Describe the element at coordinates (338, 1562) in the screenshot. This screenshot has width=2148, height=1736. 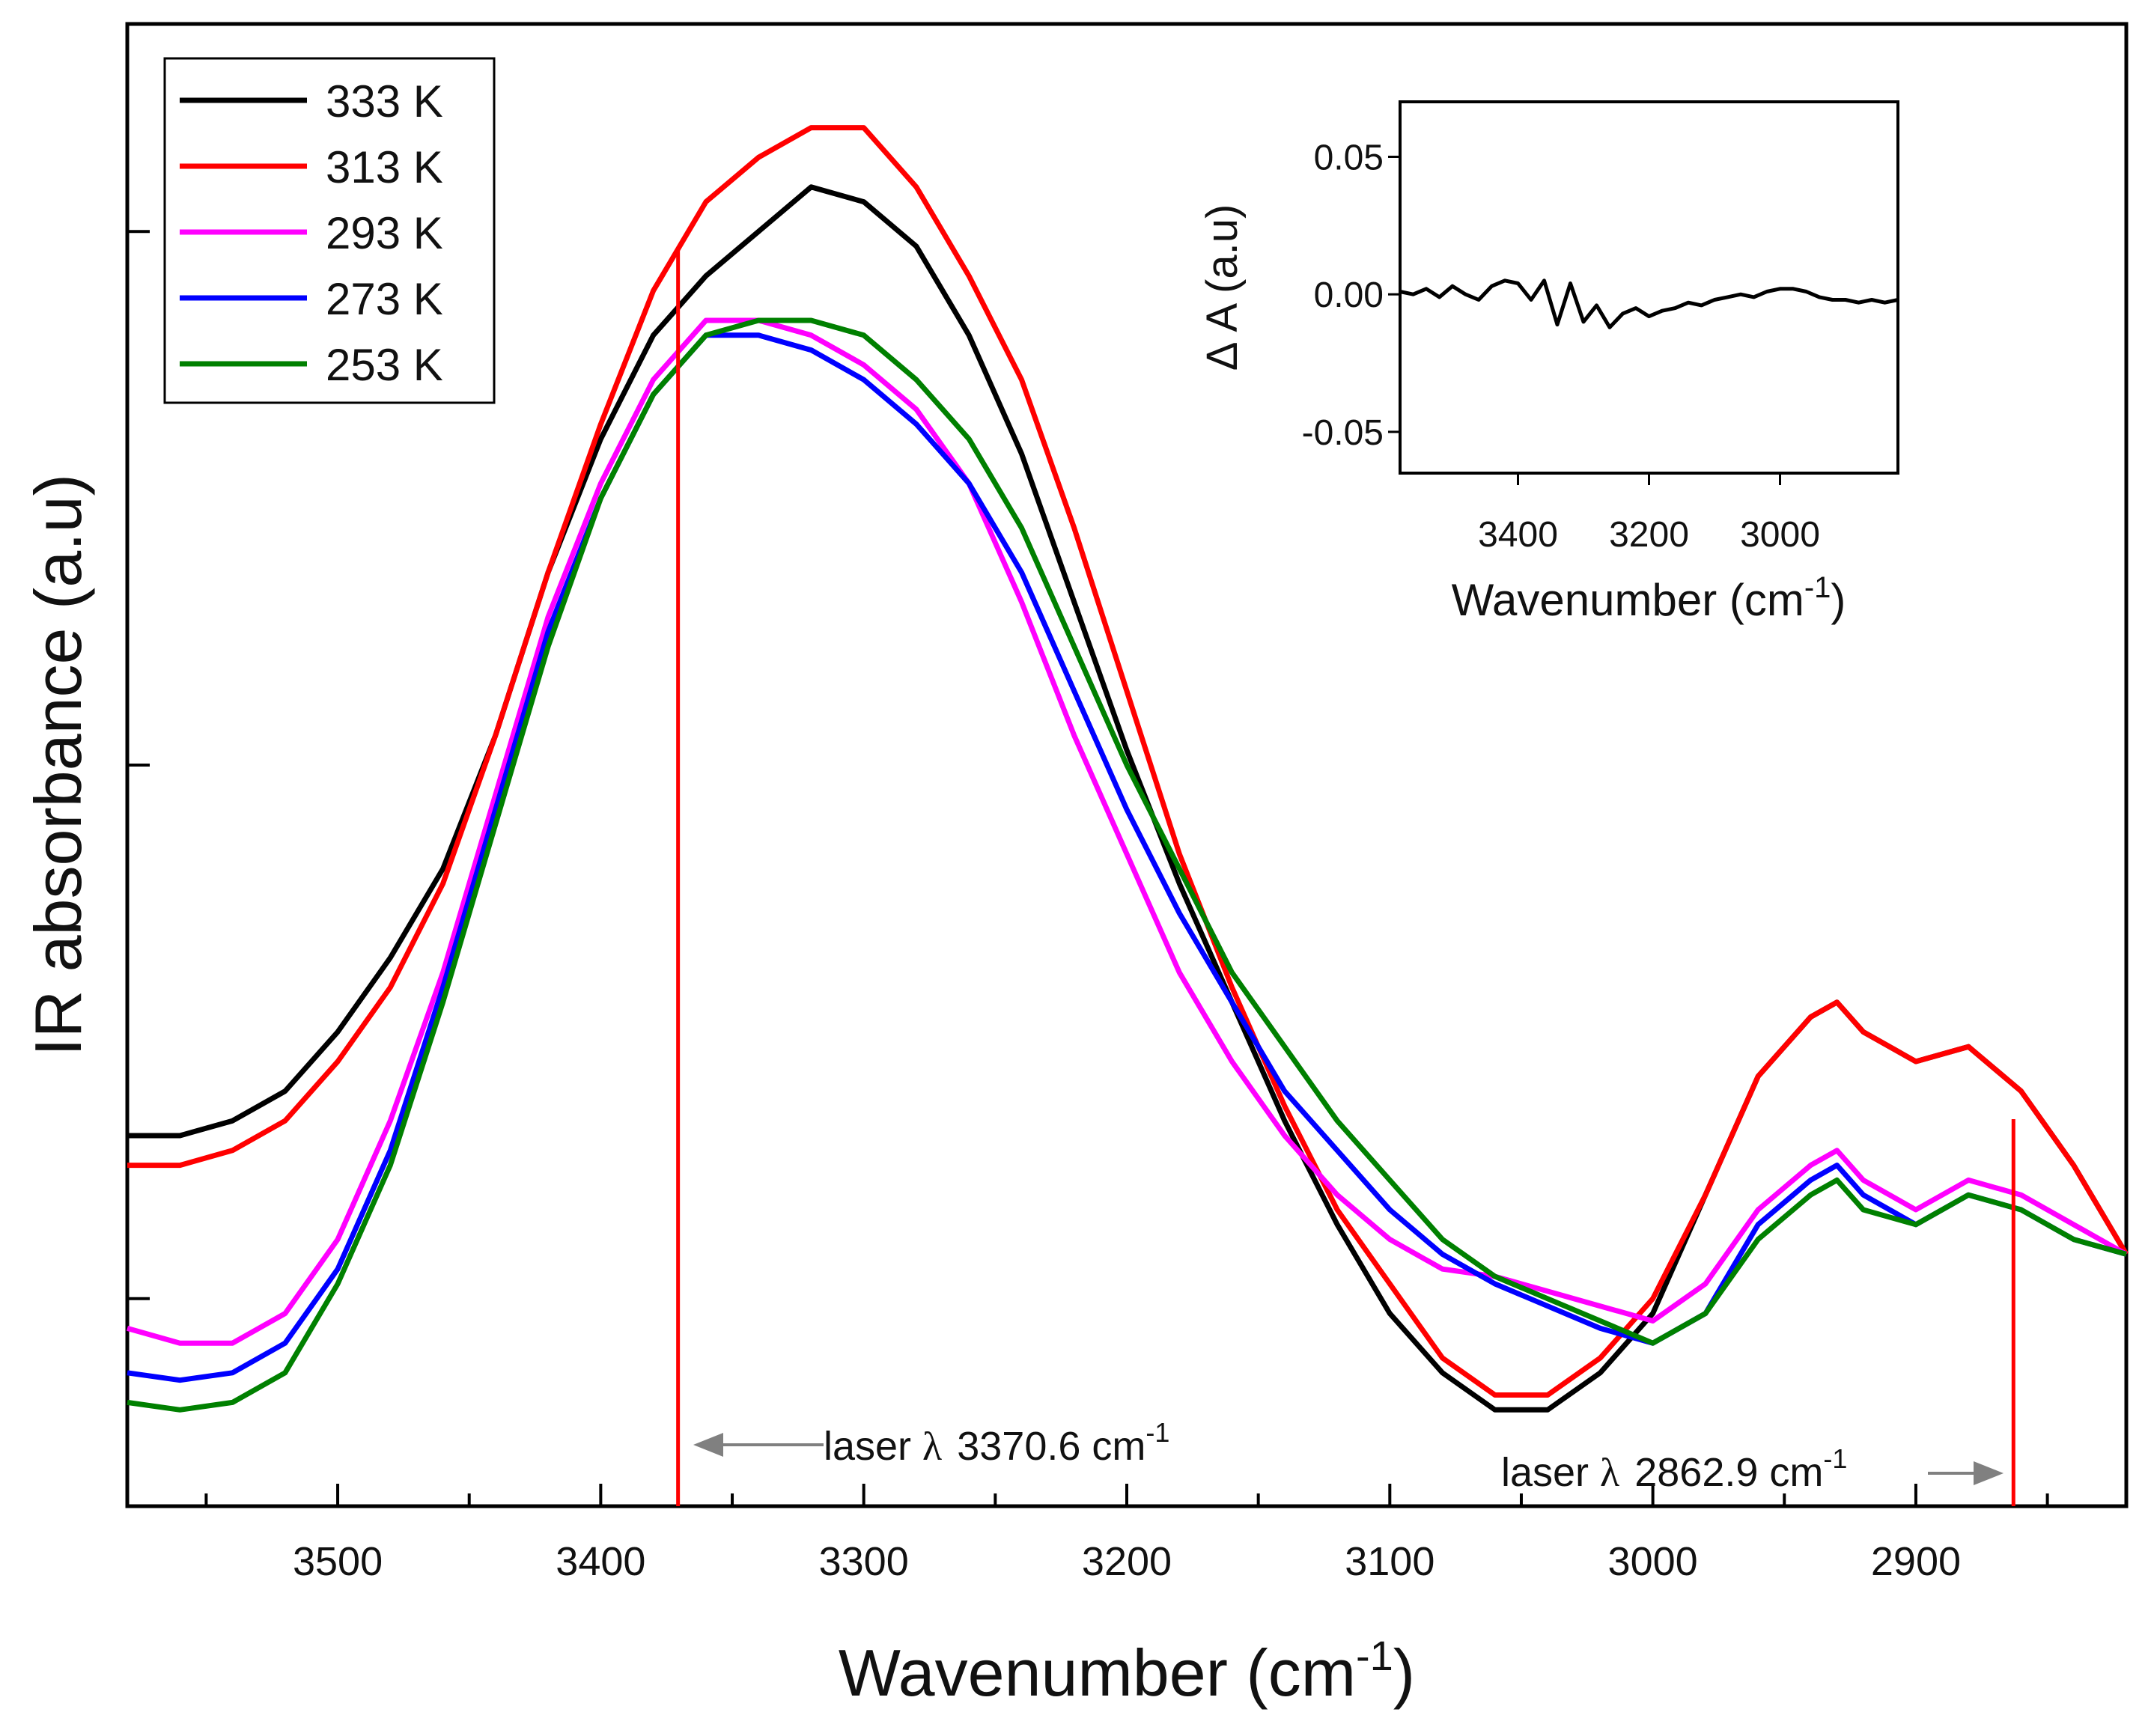
I see `x-tick-label: 3500` at that location.